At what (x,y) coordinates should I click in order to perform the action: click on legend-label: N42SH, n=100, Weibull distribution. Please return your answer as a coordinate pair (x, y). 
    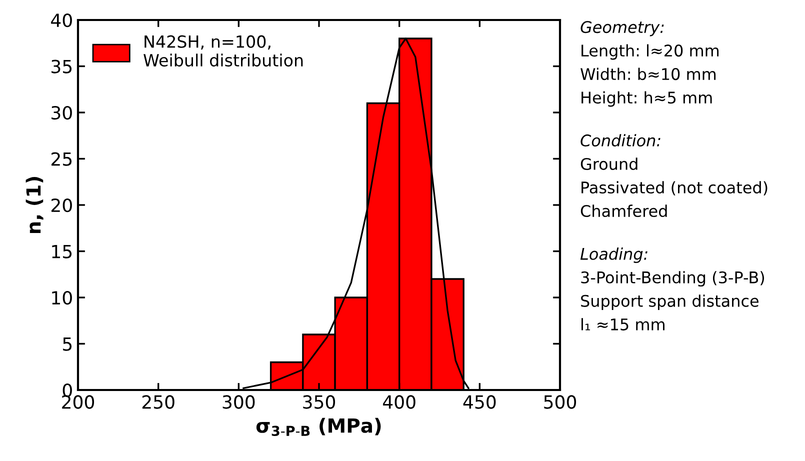
    Looking at the image, I should click on (223, 51).